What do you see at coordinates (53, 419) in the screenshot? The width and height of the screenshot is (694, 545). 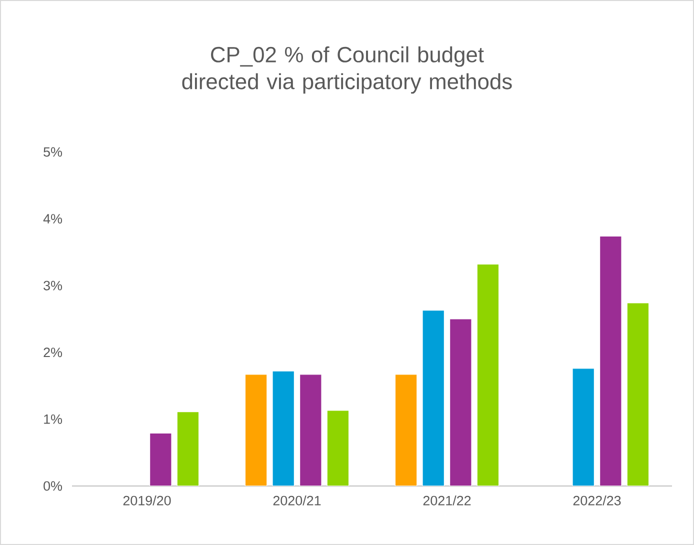 I see `y-tick-label: 1%` at bounding box center [53, 419].